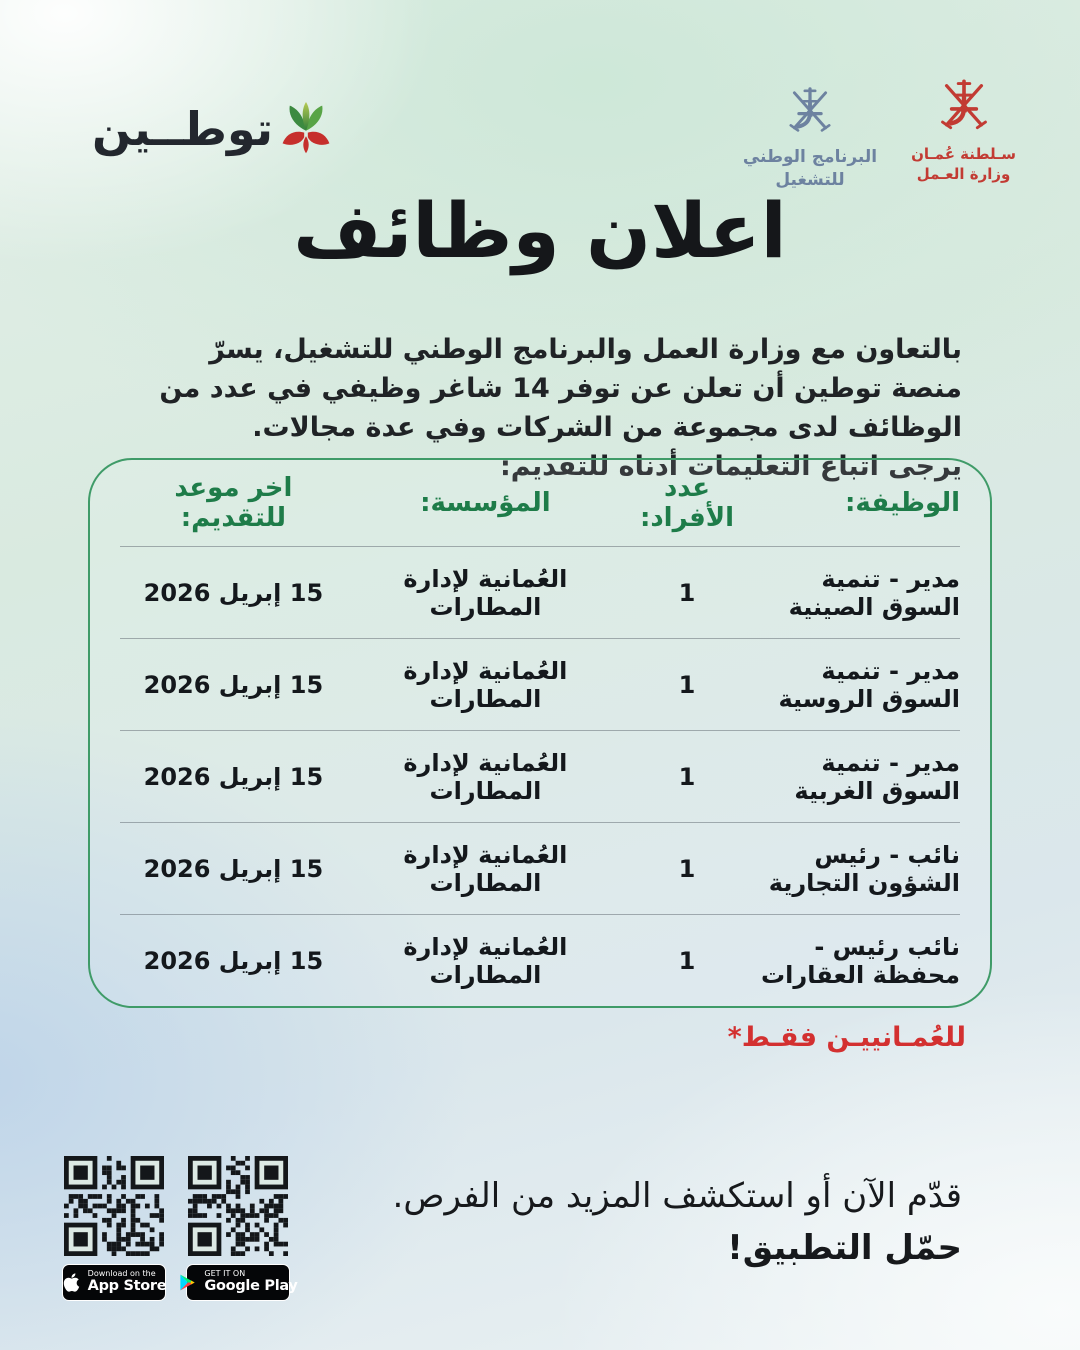 The image size is (1080, 1350). I want to click on national-employment-program-logo: البرنامج الوطني للتشغيل, so click(810, 133).